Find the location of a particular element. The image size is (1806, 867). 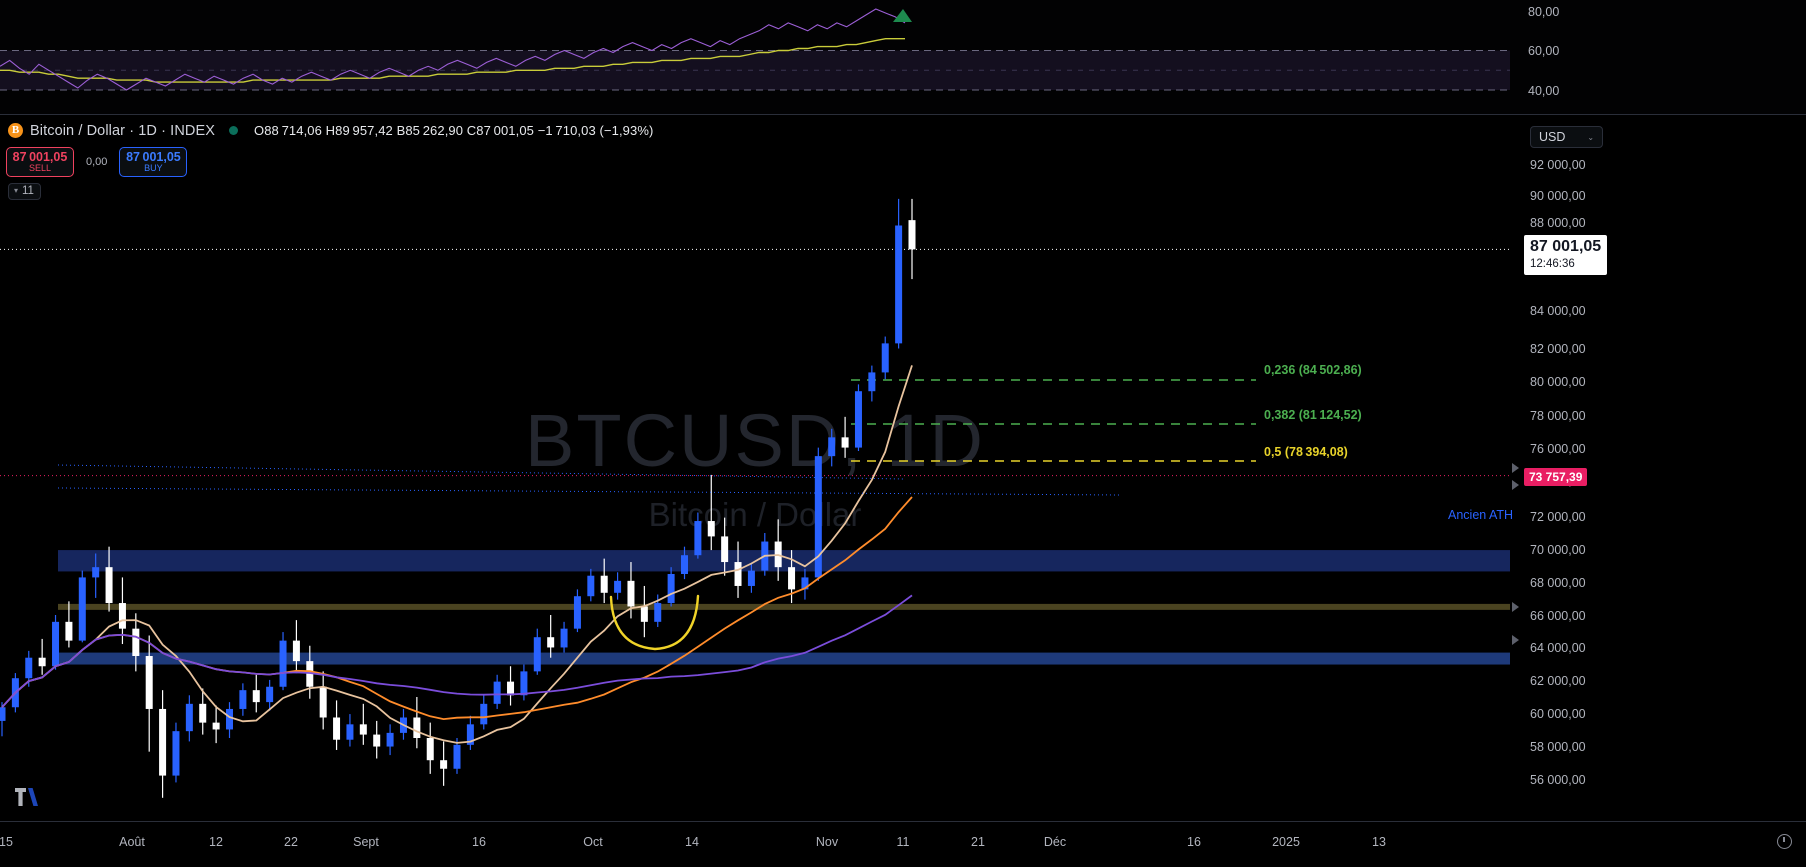

time-tick: Nov is located at coordinates (827, 842).